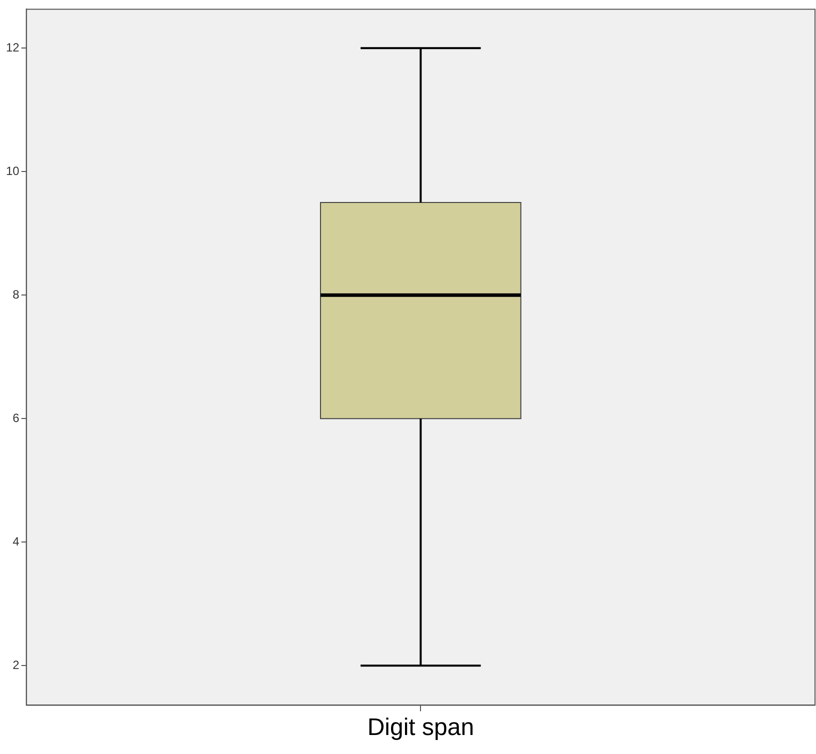  What do you see at coordinates (16, 665) in the screenshot?
I see `y-tick-label: 2` at bounding box center [16, 665].